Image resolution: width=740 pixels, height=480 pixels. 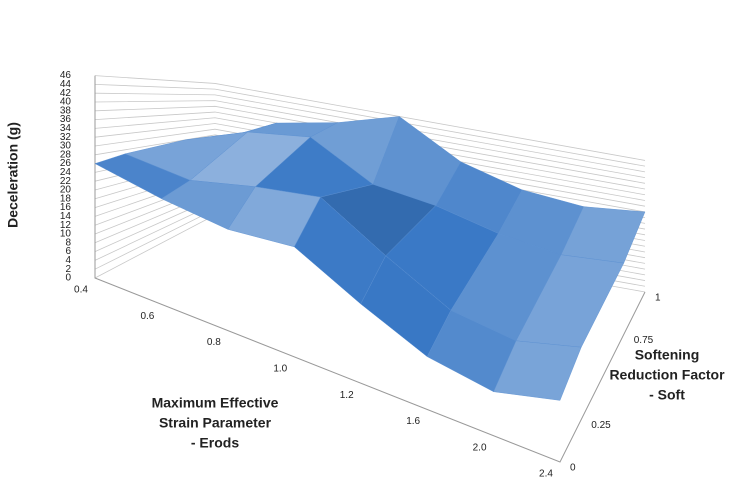 What do you see at coordinates (66, 181) in the screenshot?
I see `z-tick-label: 22` at bounding box center [66, 181].